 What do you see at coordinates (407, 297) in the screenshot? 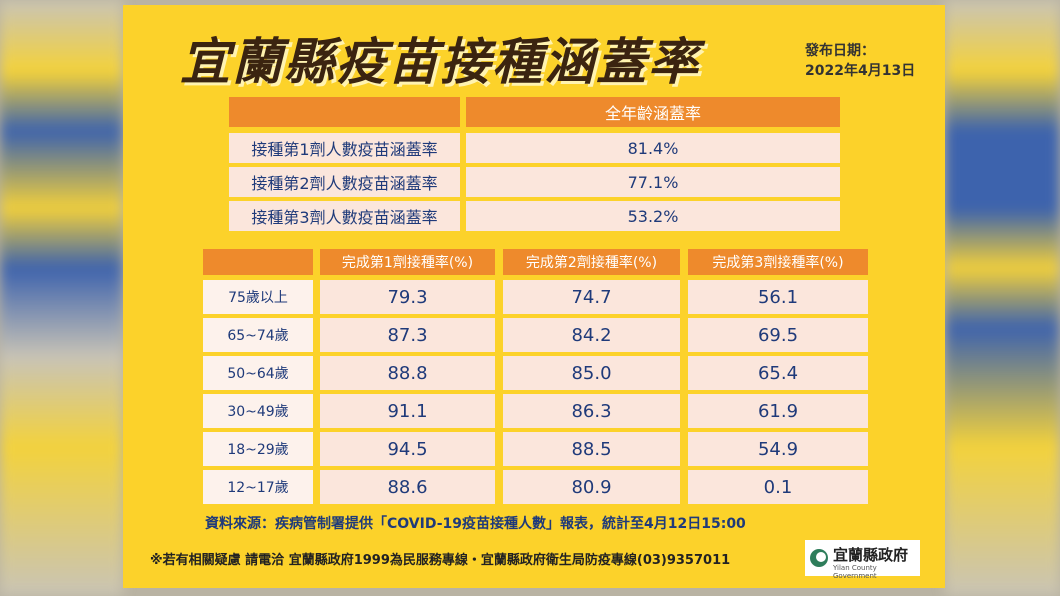
I see `value-cell: 79.3` at bounding box center [407, 297].